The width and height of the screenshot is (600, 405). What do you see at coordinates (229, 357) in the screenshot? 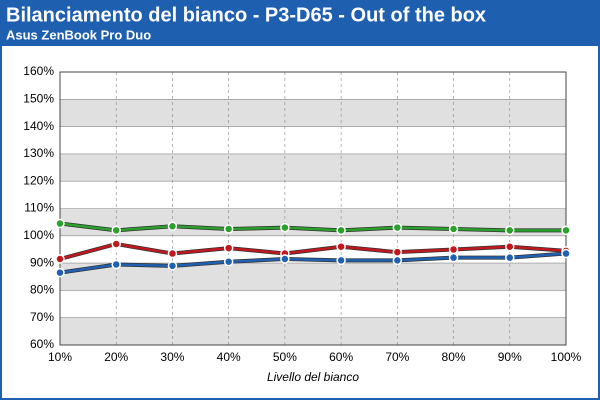
I see `x-tick-label: 40%` at bounding box center [229, 357].